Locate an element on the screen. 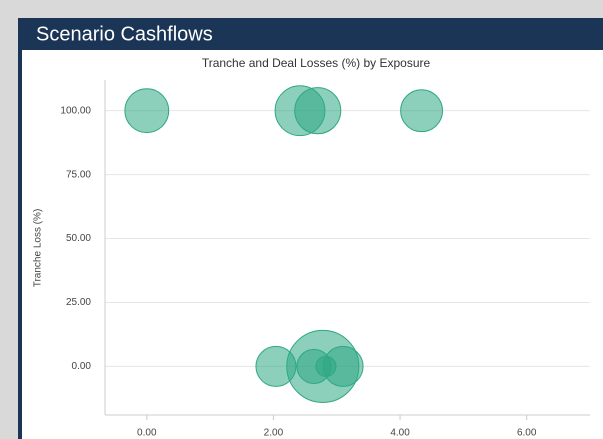  chart-title: Tranche and Deal Losses (%) by Exposure is located at coordinates (316, 63).